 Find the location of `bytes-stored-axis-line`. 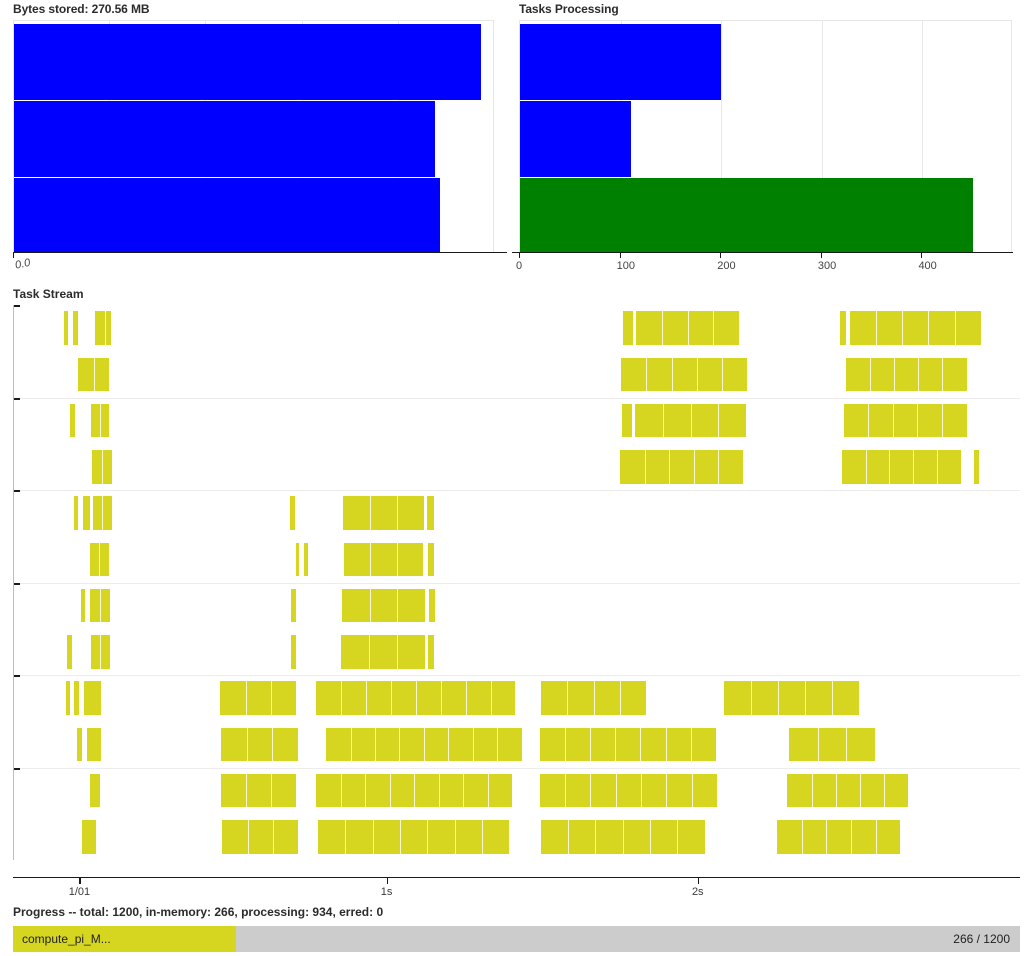

bytes-stored-axis-line is located at coordinates (260, 252).